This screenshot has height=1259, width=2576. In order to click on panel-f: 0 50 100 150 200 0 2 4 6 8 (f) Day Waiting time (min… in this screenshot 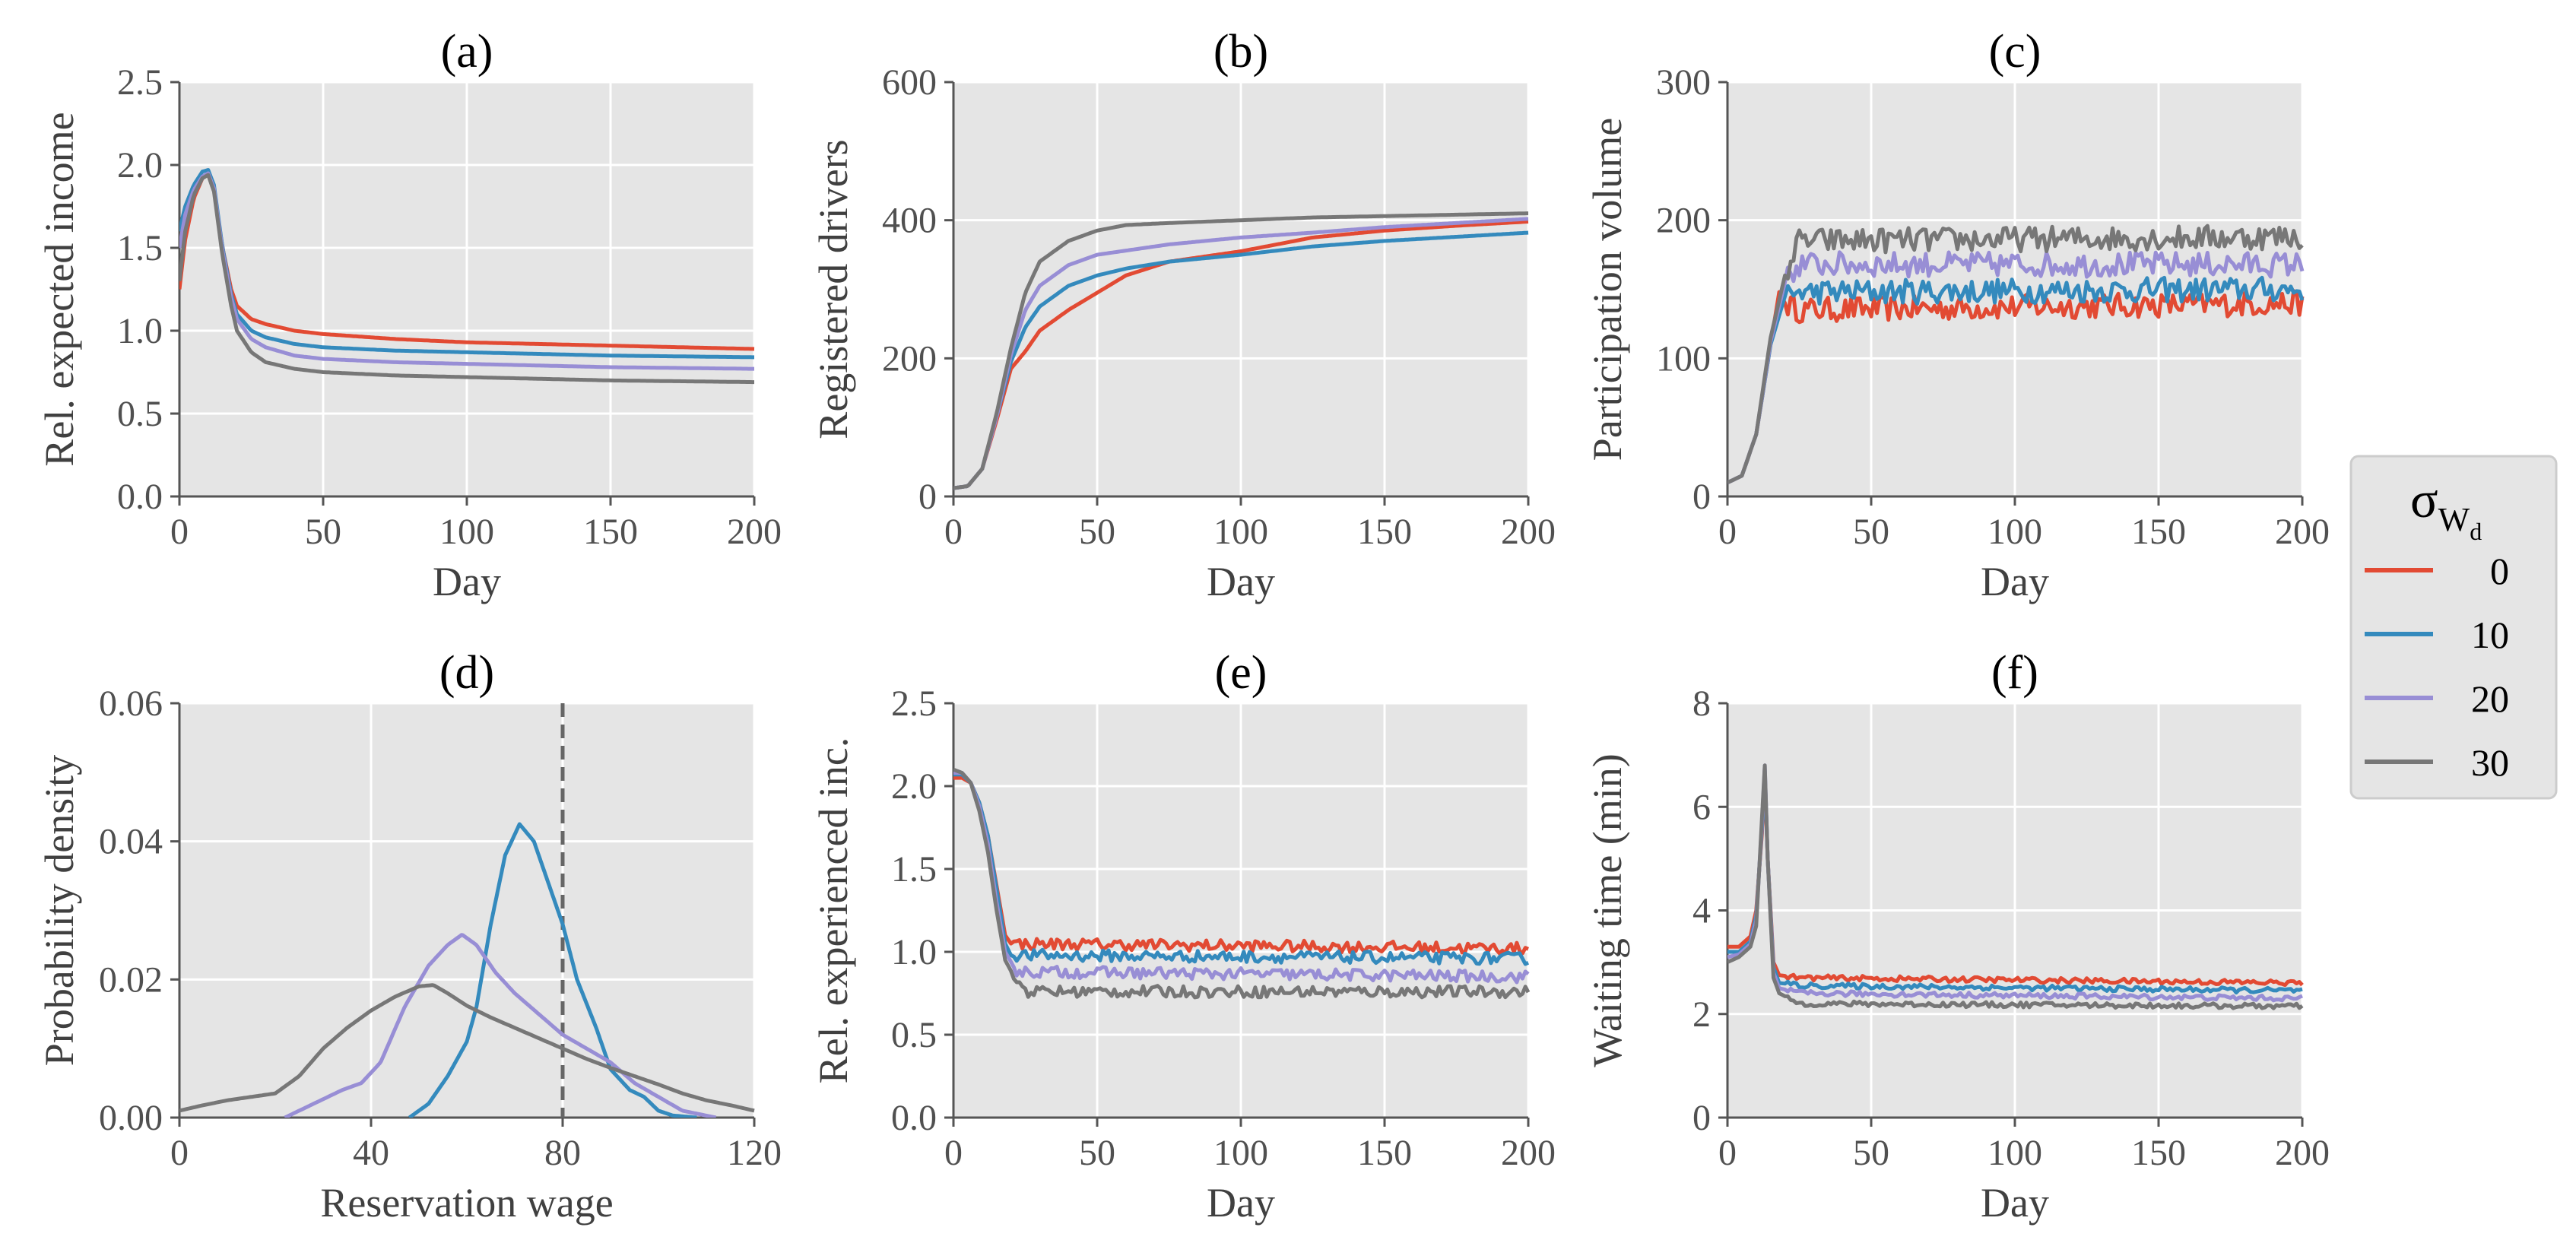, I will do `click(1958, 937)`.